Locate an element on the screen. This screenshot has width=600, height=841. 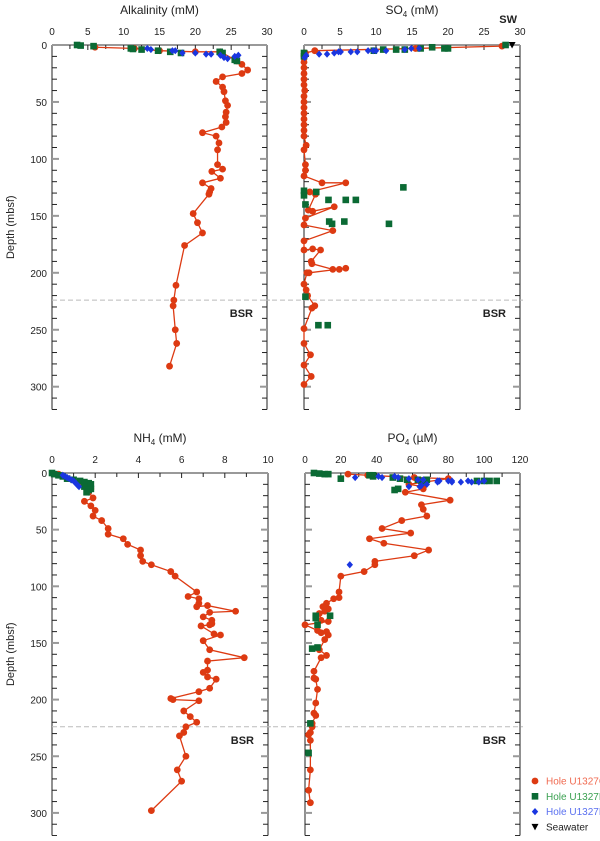
x-tick-label: 8 is located at coordinates (225, 460).